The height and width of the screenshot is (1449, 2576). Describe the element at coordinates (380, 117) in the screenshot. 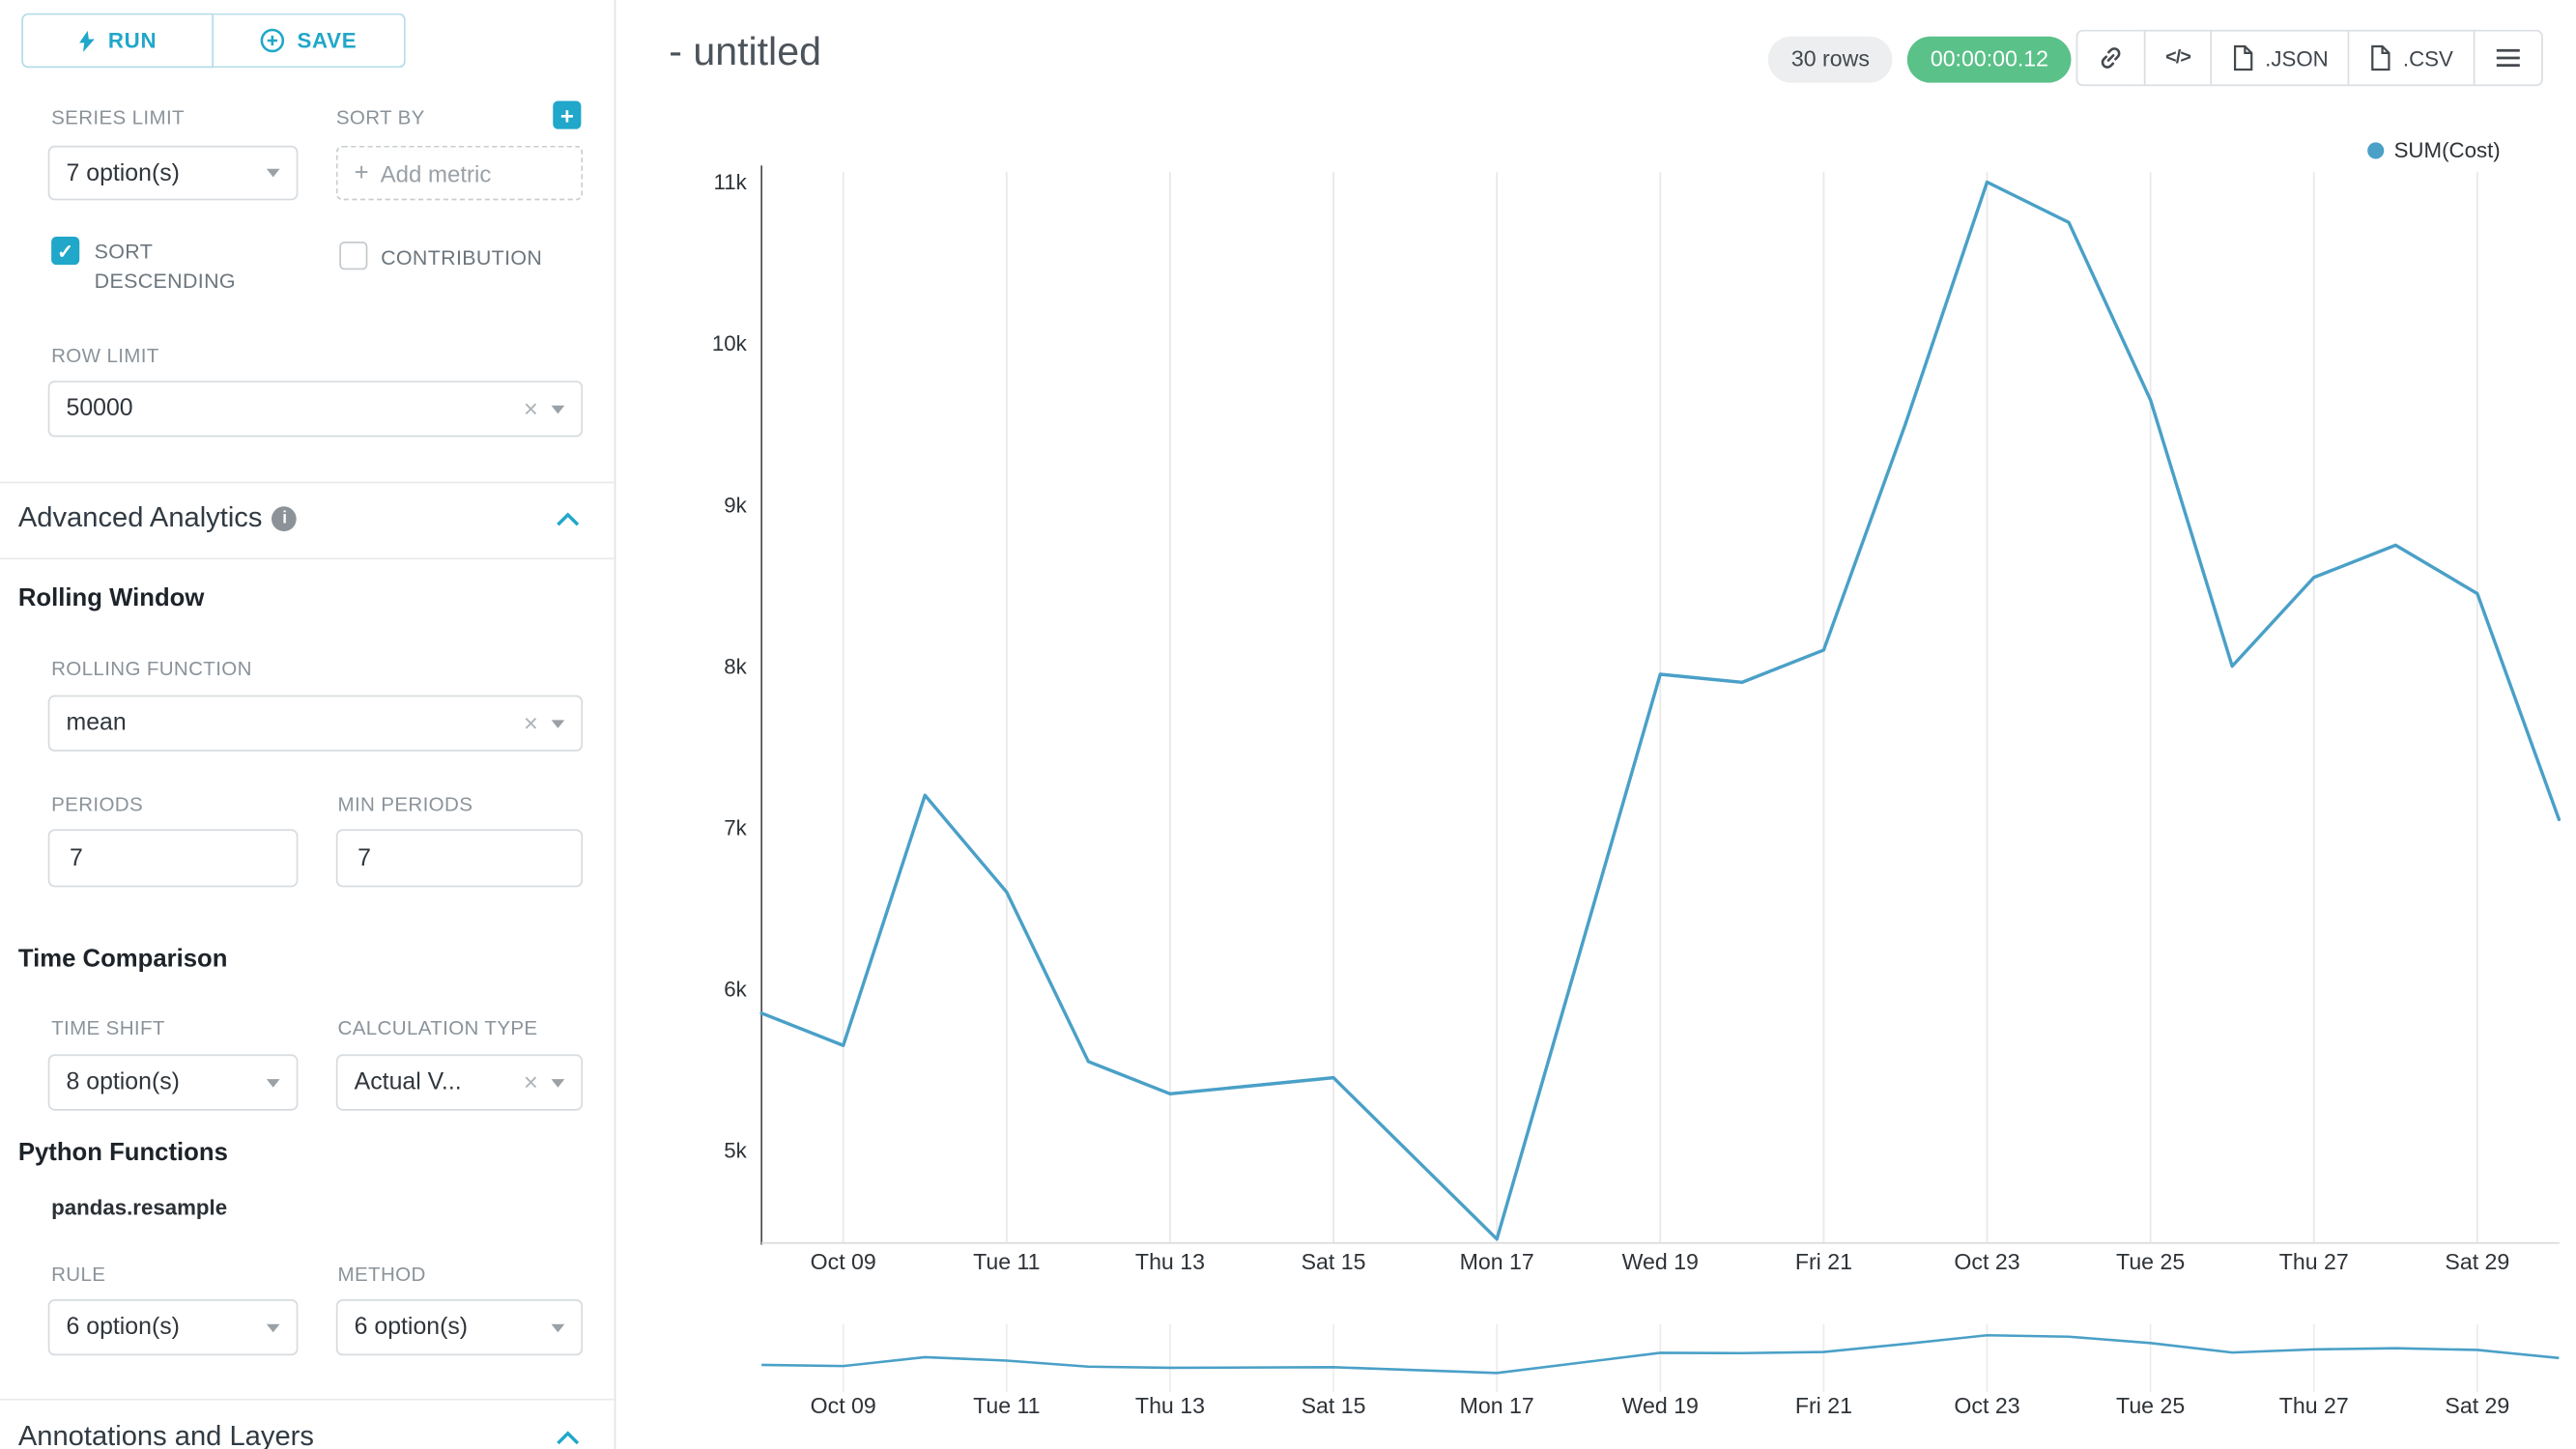

I see `sort-by-label: SORT BY` at that location.